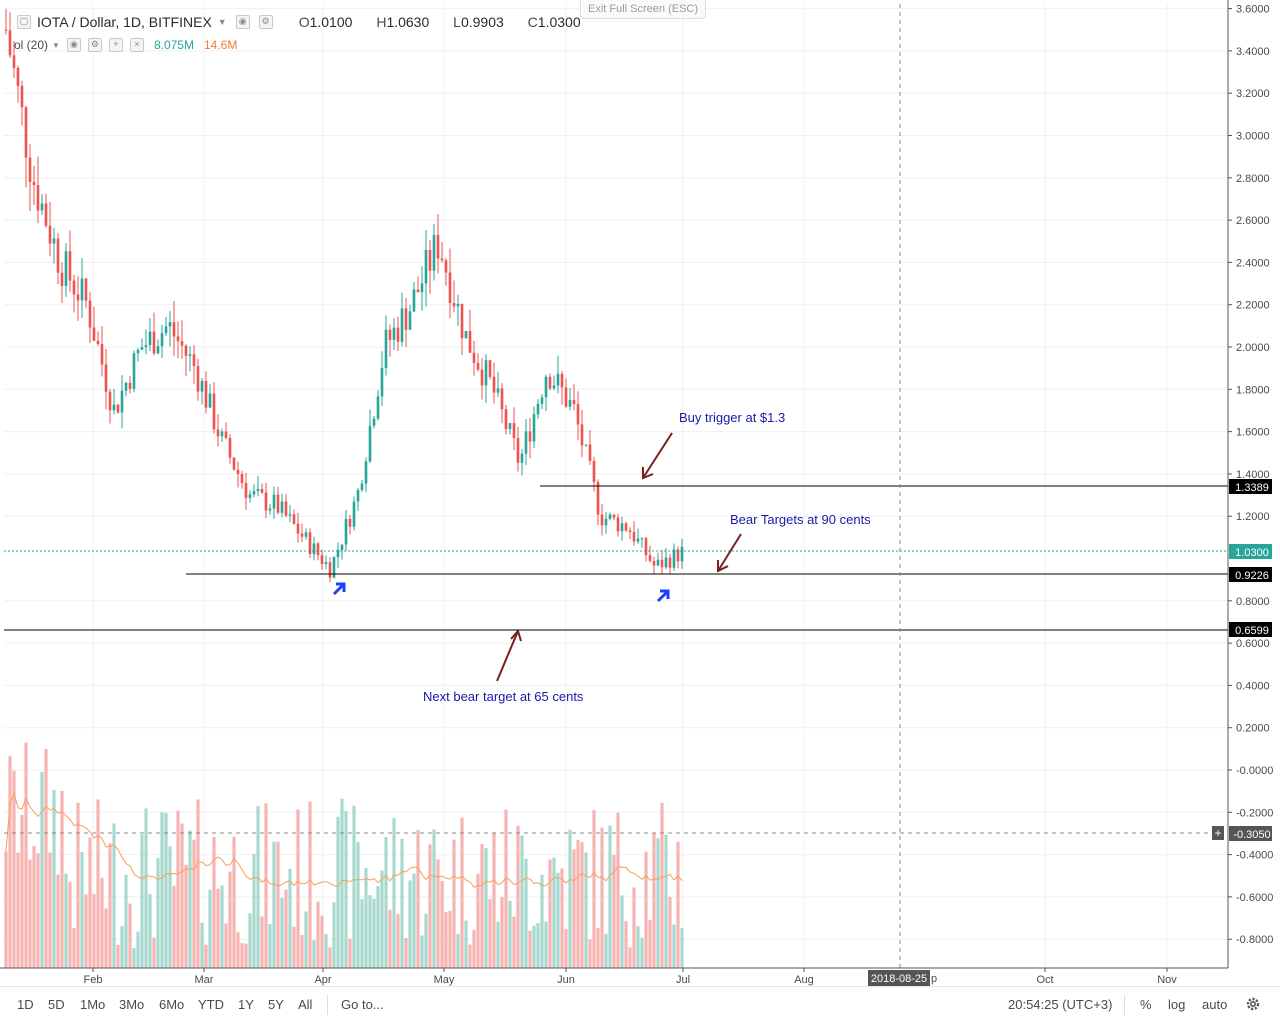  Describe the element at coordinates (509, 655) in the screenshot. I see `next-bear-target-arrow` at that location.